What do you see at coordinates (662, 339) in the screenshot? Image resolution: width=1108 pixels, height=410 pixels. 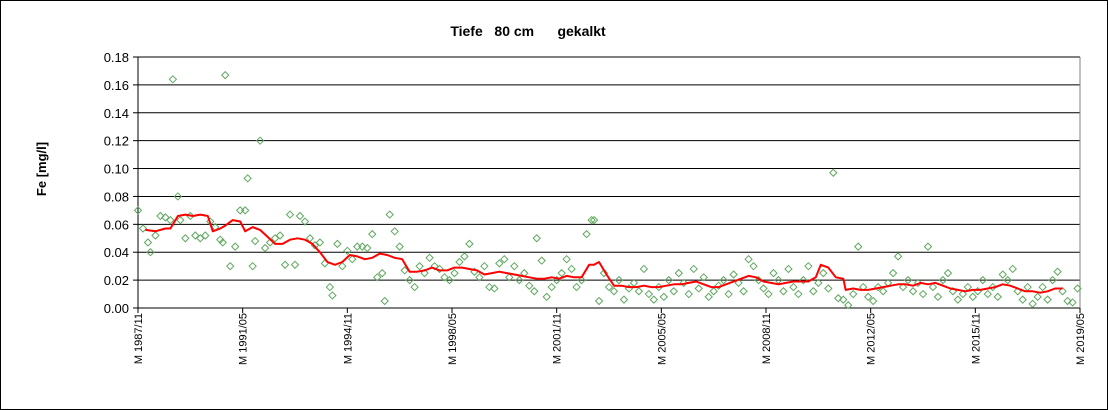 I see `x-tick-label: M 2005/05` at bounding box center [662, 339].